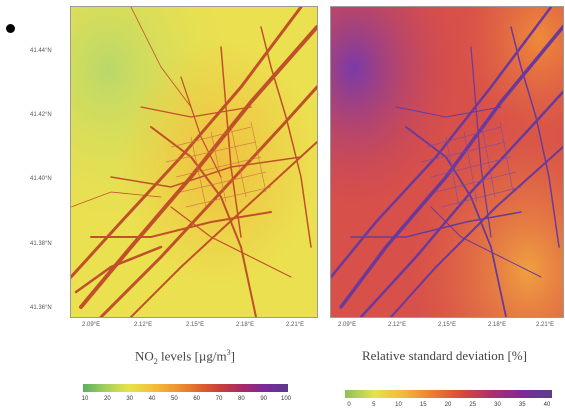 This screenshot has height=417, width=565. Describe the element at coordinates (448, 394) in the screenshot. I see `rsd-colorbar` at that location.